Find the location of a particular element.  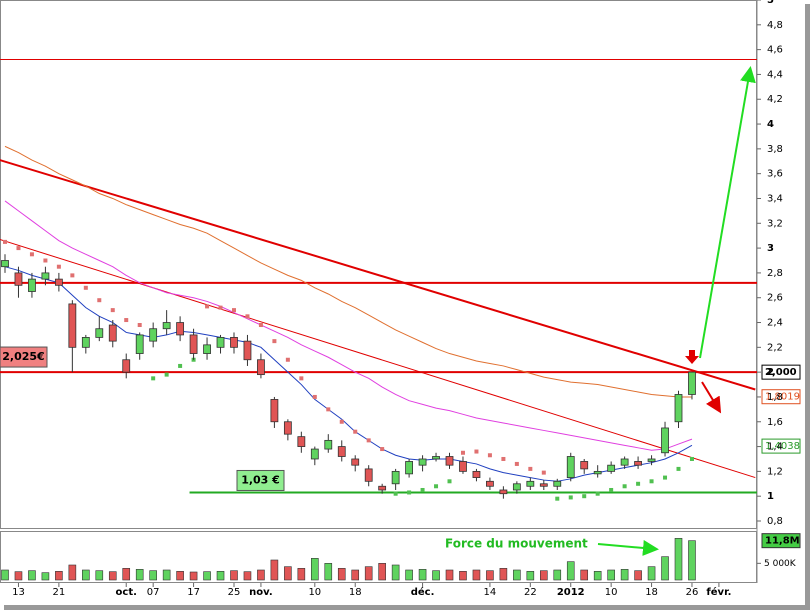

price-tag-label: 1,8019 is located at coordinates (782, 397).